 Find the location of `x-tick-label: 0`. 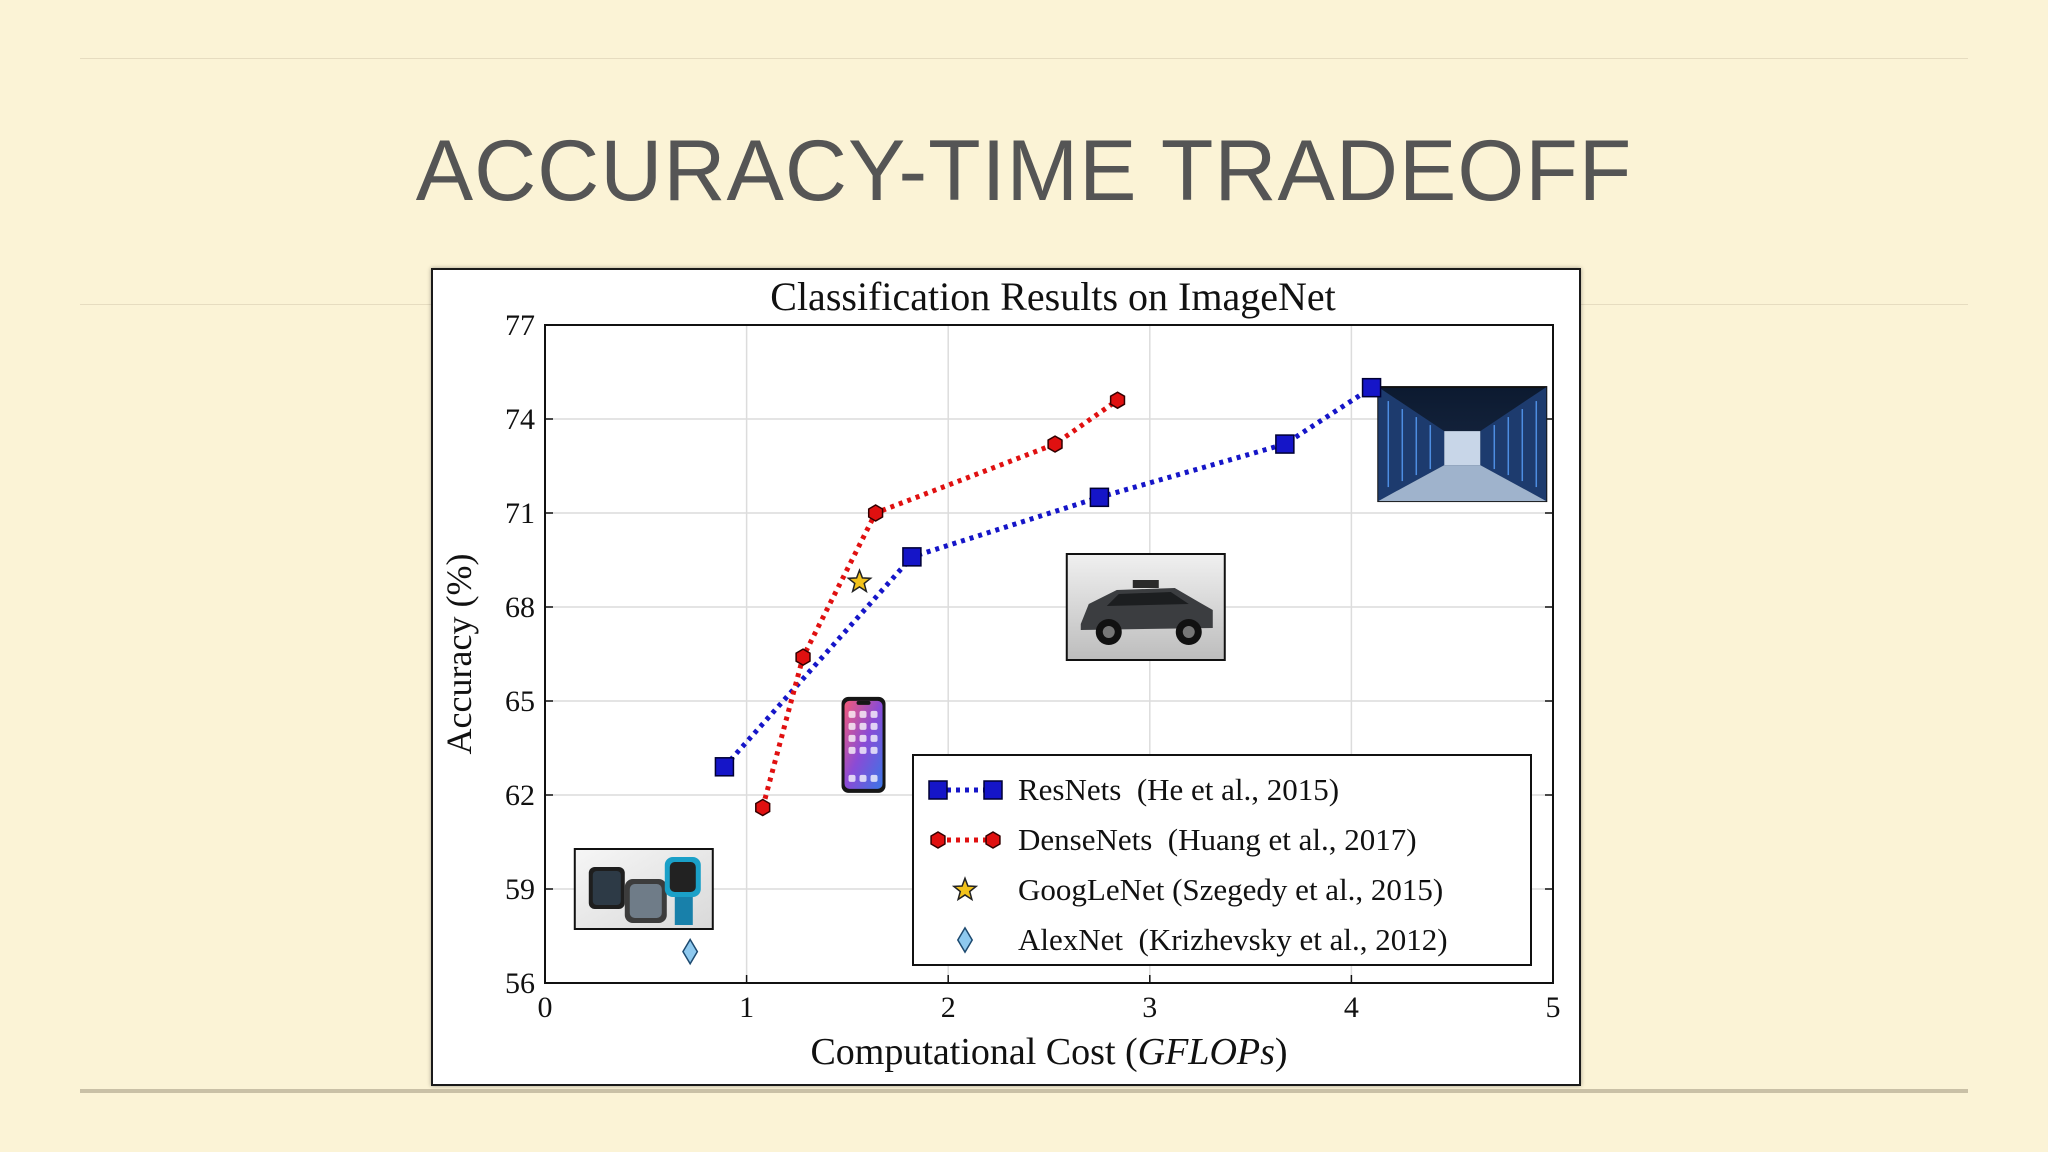

x-tick-label: 0 is located at coordinates (545, 1007).